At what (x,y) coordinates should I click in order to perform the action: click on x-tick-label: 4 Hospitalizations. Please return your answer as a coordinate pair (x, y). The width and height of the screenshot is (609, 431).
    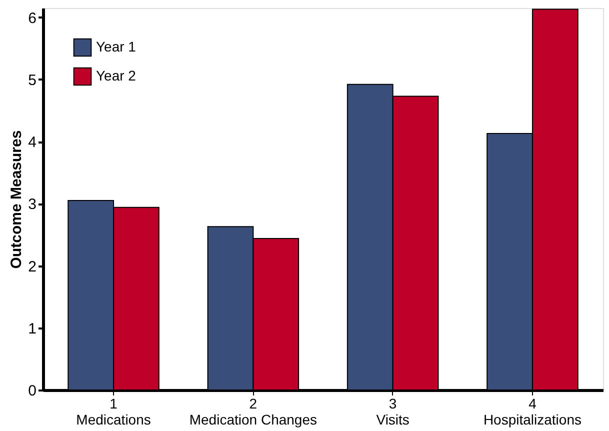
    Looking at the image, I should click on (532, 412).